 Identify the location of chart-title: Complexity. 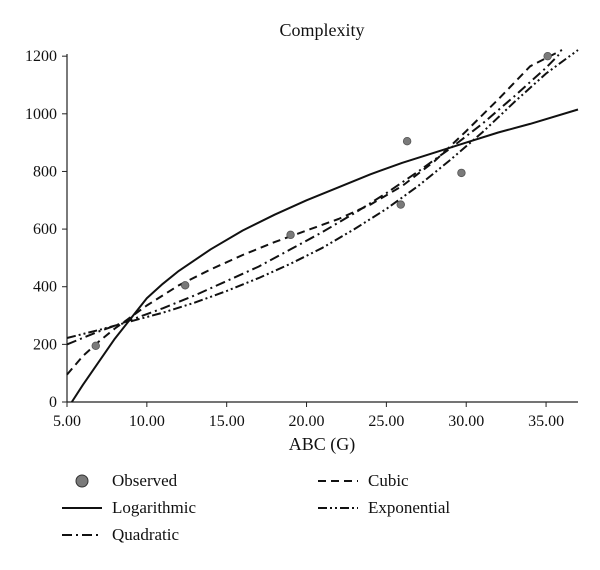
(322, 30).